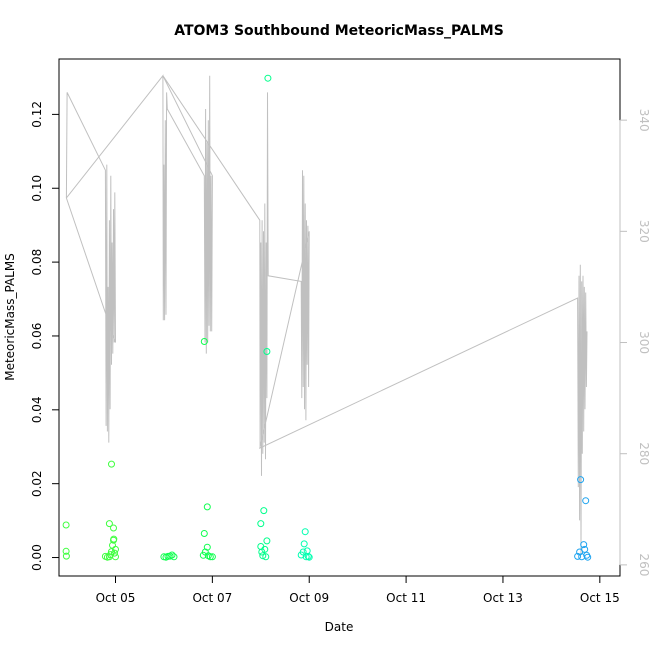  What do you see at coordinates (503, 598) in the screenshot?
I see `x-tick-label: Oct 13` at bounding box center [503, 598].